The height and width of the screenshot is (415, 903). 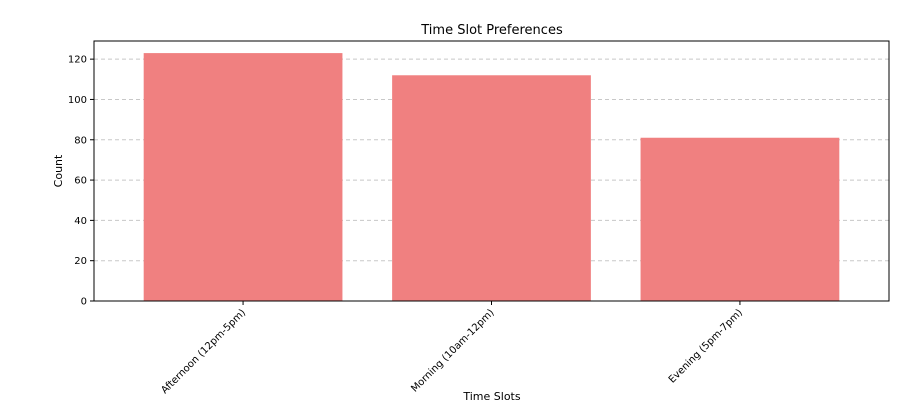 I want to click on y-tick-label: 100, so click(x=77, y=100).